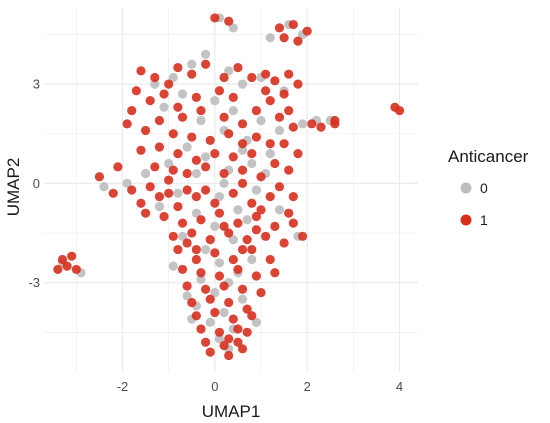 This screenshot has width=550, height=423. What do you see at coordinates (214, 386) in the screenshot?
I see `x-tick-label: 0` at bounding box center [214, 386].